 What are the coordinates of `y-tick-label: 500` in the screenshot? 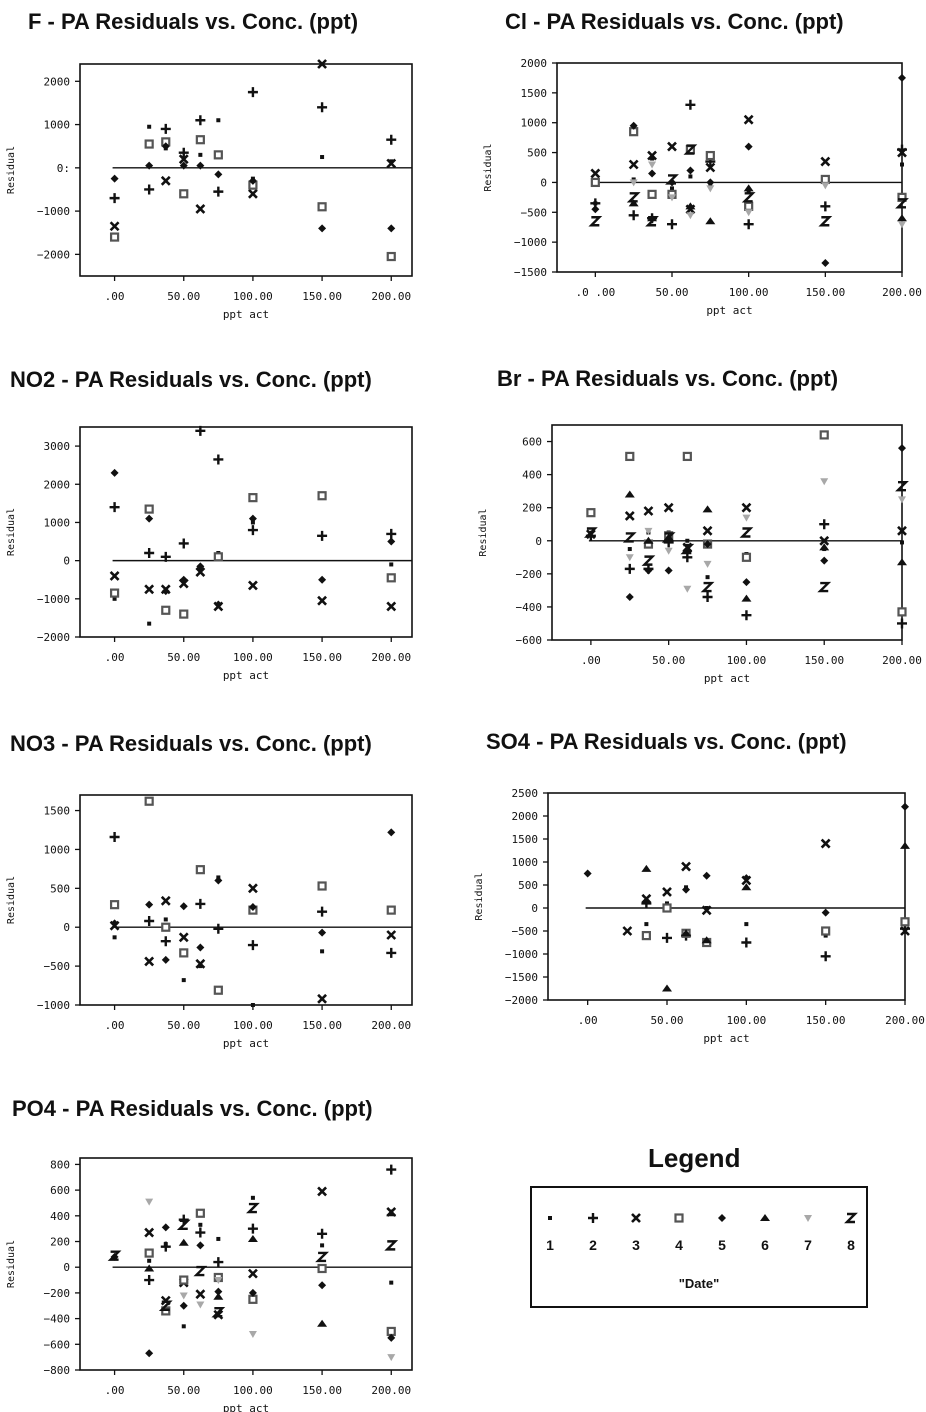 It's located at (537, 153).